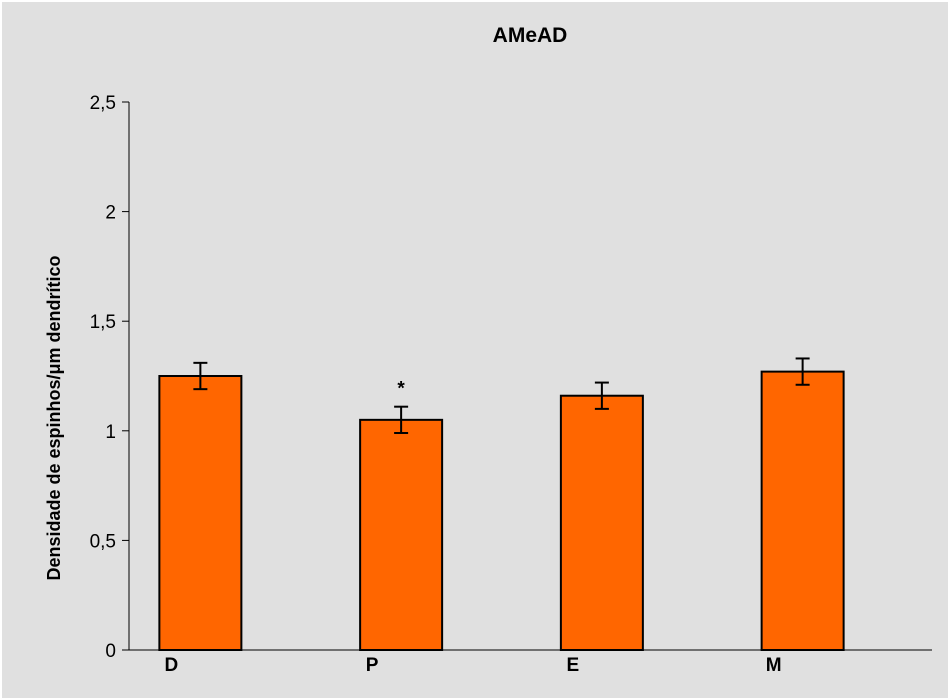 The width and height of the screenshot is (950, 700). Describe the element at coordinates (401, 534) in the screenshot. I see `bar-P` at that location.